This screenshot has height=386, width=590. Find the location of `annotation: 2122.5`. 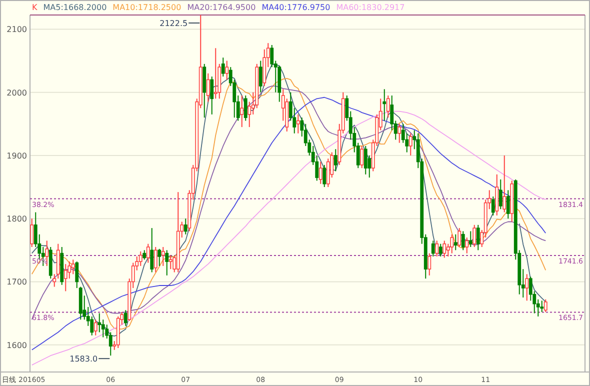

annotation: 2122.5 is located at coordinates (174, 23).